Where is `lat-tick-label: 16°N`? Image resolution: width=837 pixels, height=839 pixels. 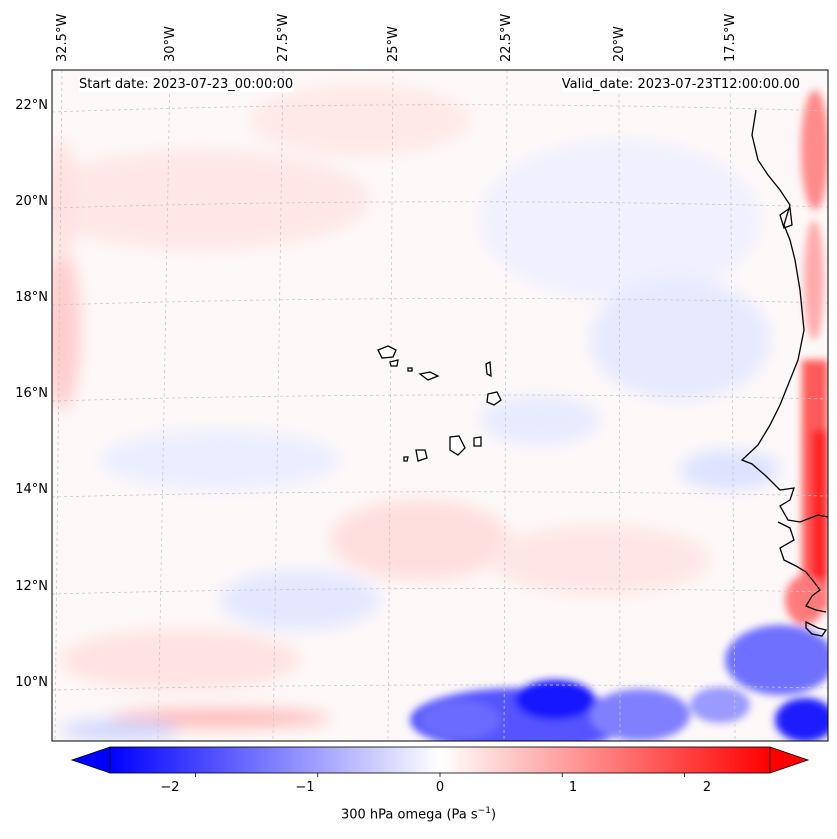
lat-tick-label: 16°N is located at coordinates (31, 393).